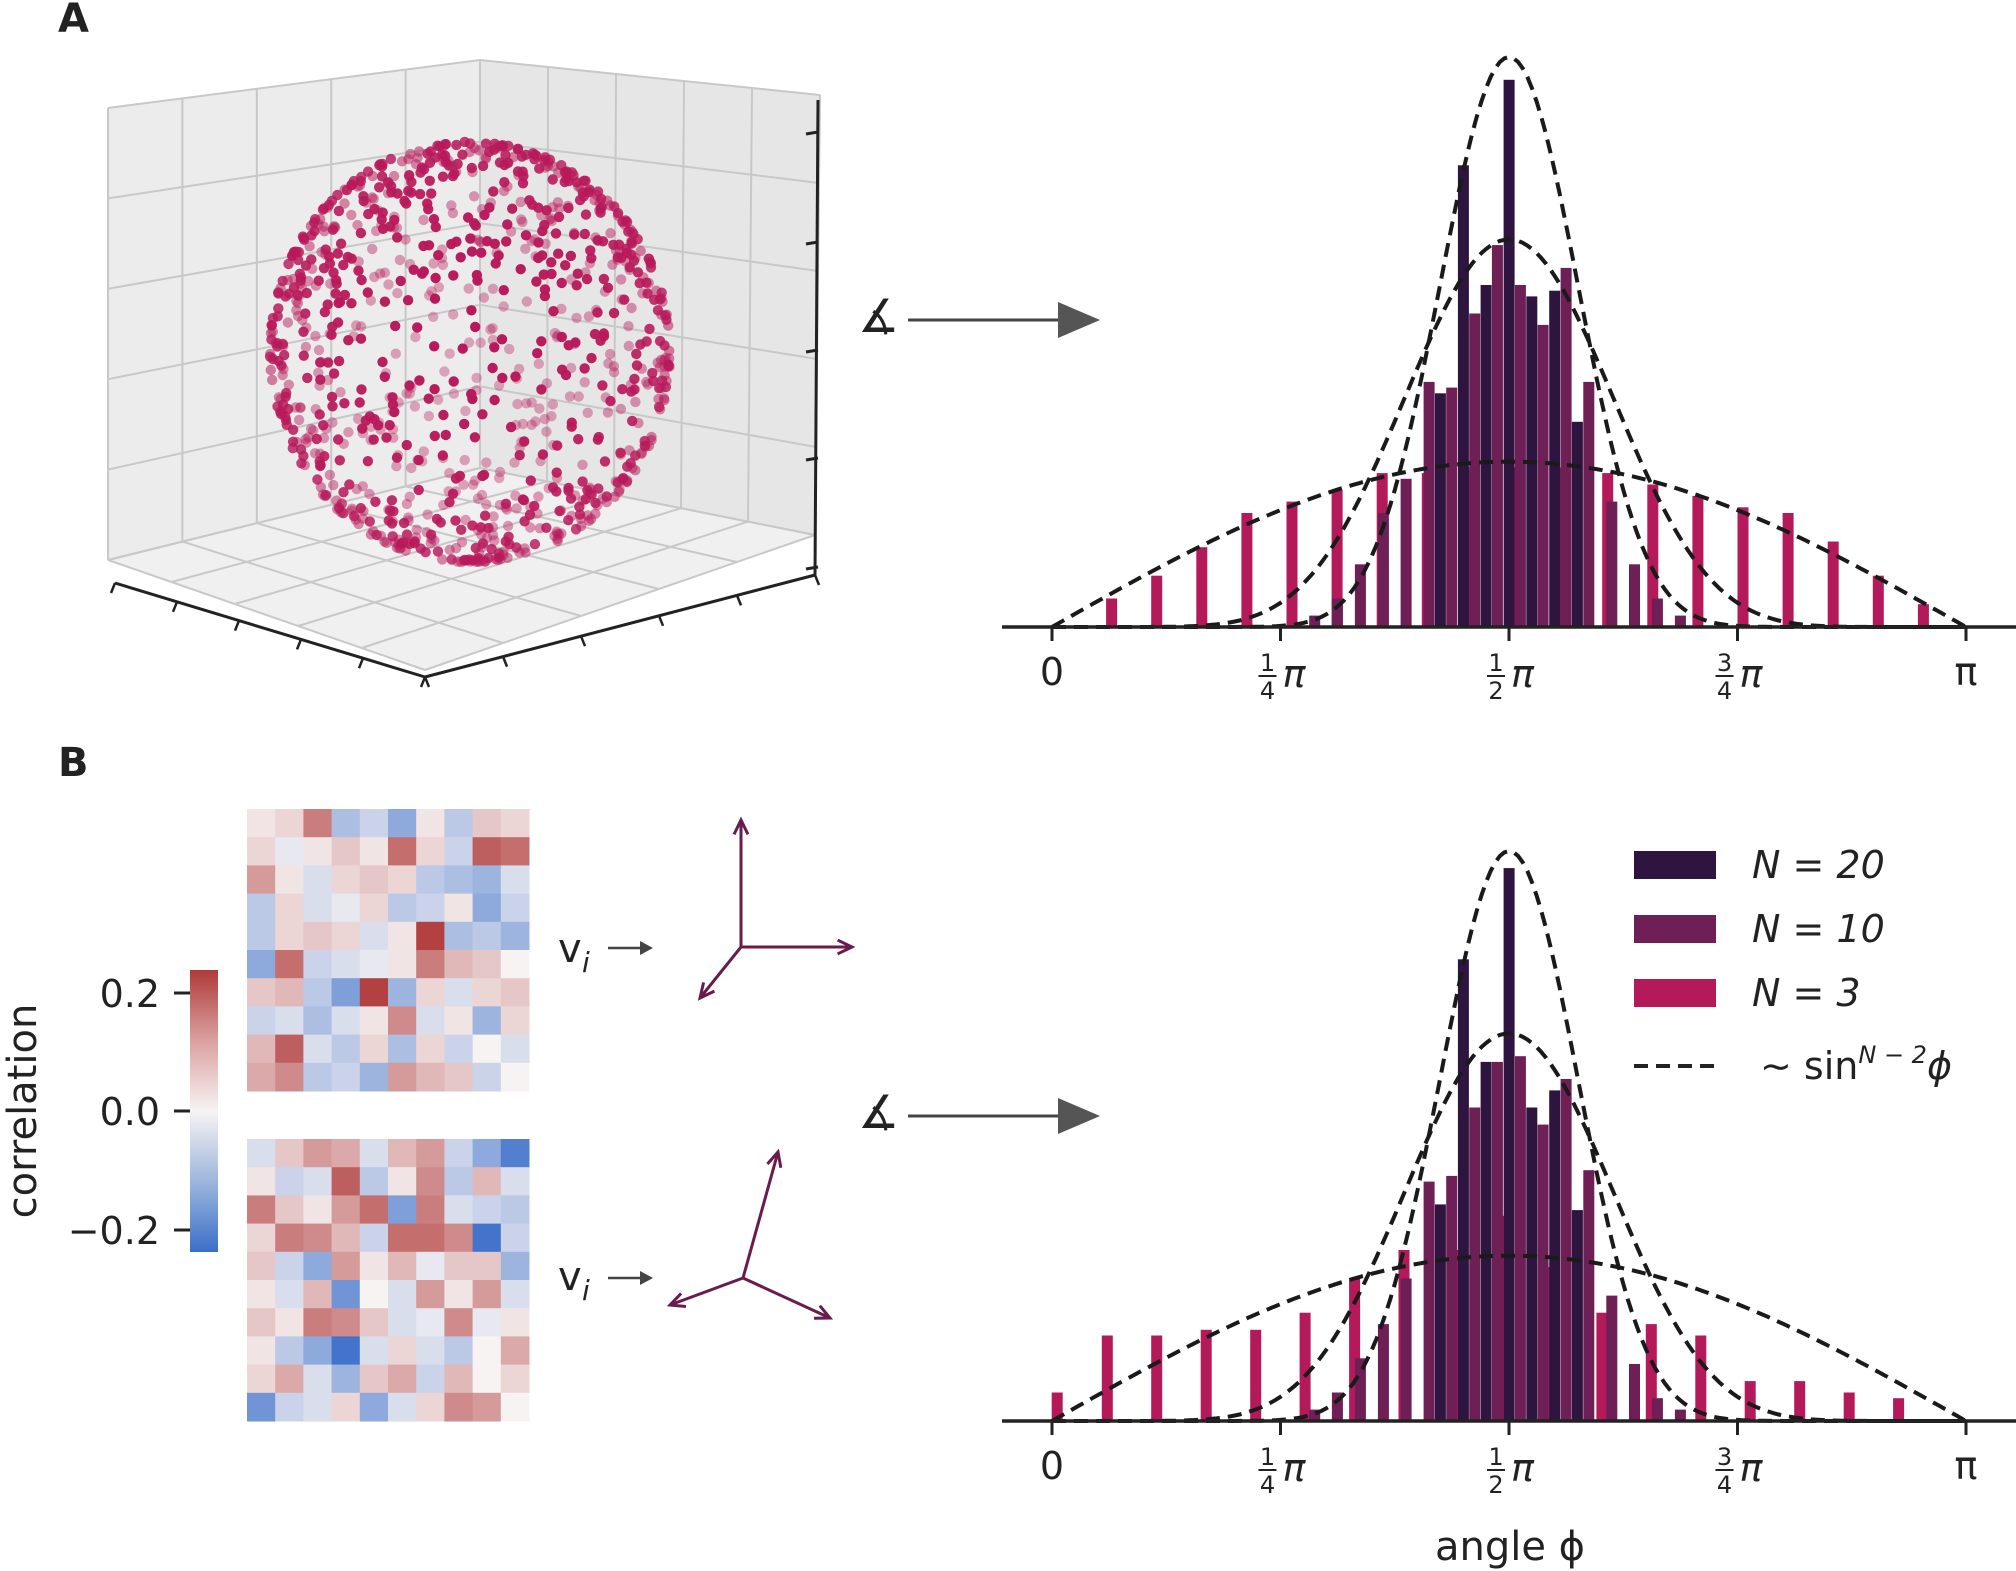 Image resolution: width=2016 pixels, height=1571 pixels. What do you see at coordinates (816, 337) in the screenshot?
I see `axis-line` at bounding box center [816, 337].